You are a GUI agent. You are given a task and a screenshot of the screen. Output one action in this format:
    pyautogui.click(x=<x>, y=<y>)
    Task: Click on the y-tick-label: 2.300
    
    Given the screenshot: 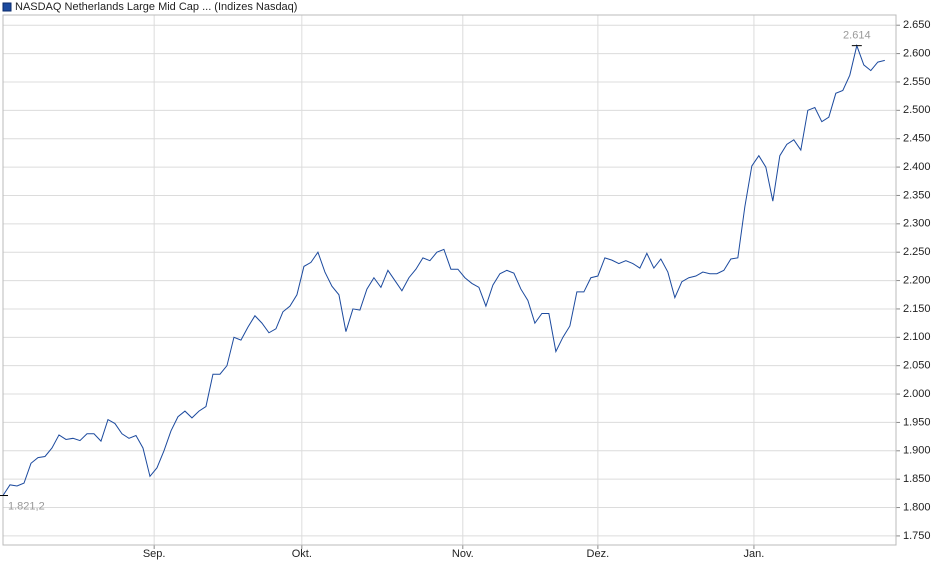 What is the action you would take?
    pyautogui.click(x=917, y=224)
    